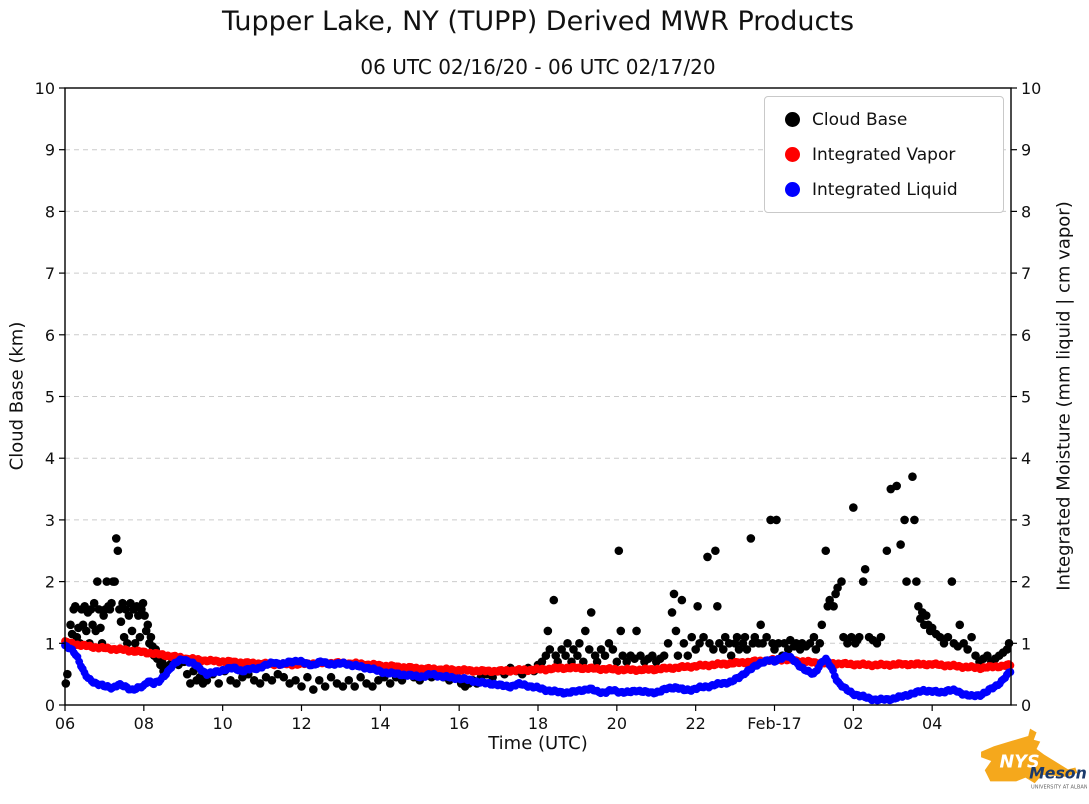  I want to click on logo-mesonet-text: Mesonet, so click(1058, 773).